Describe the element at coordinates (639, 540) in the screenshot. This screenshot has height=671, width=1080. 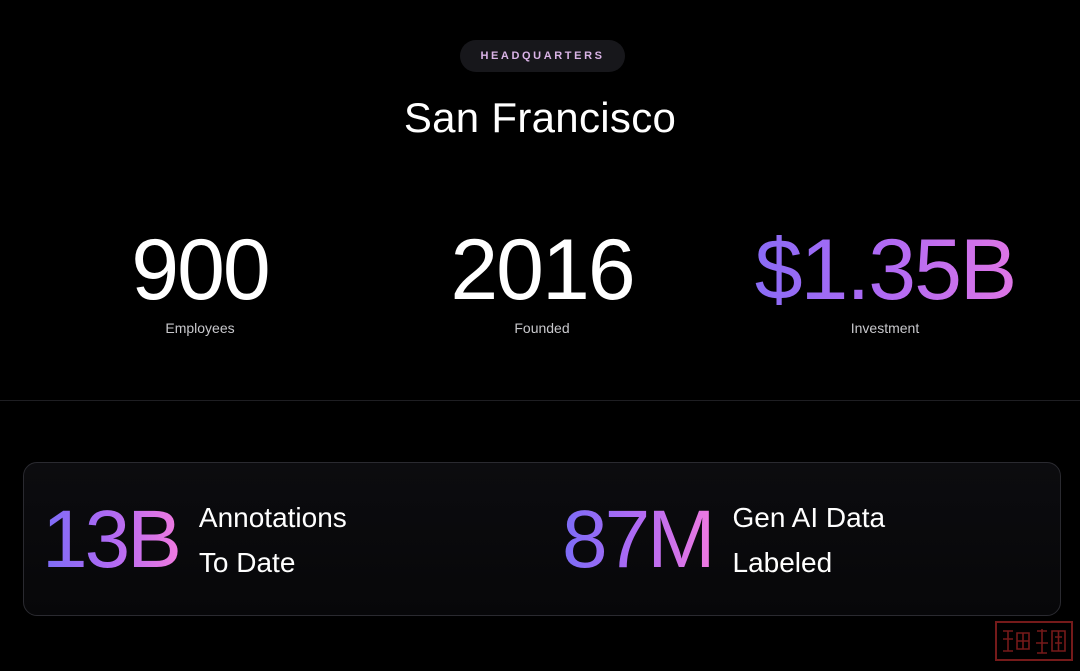
I see `metric-gen-ai-data-value: 87M` at that location.